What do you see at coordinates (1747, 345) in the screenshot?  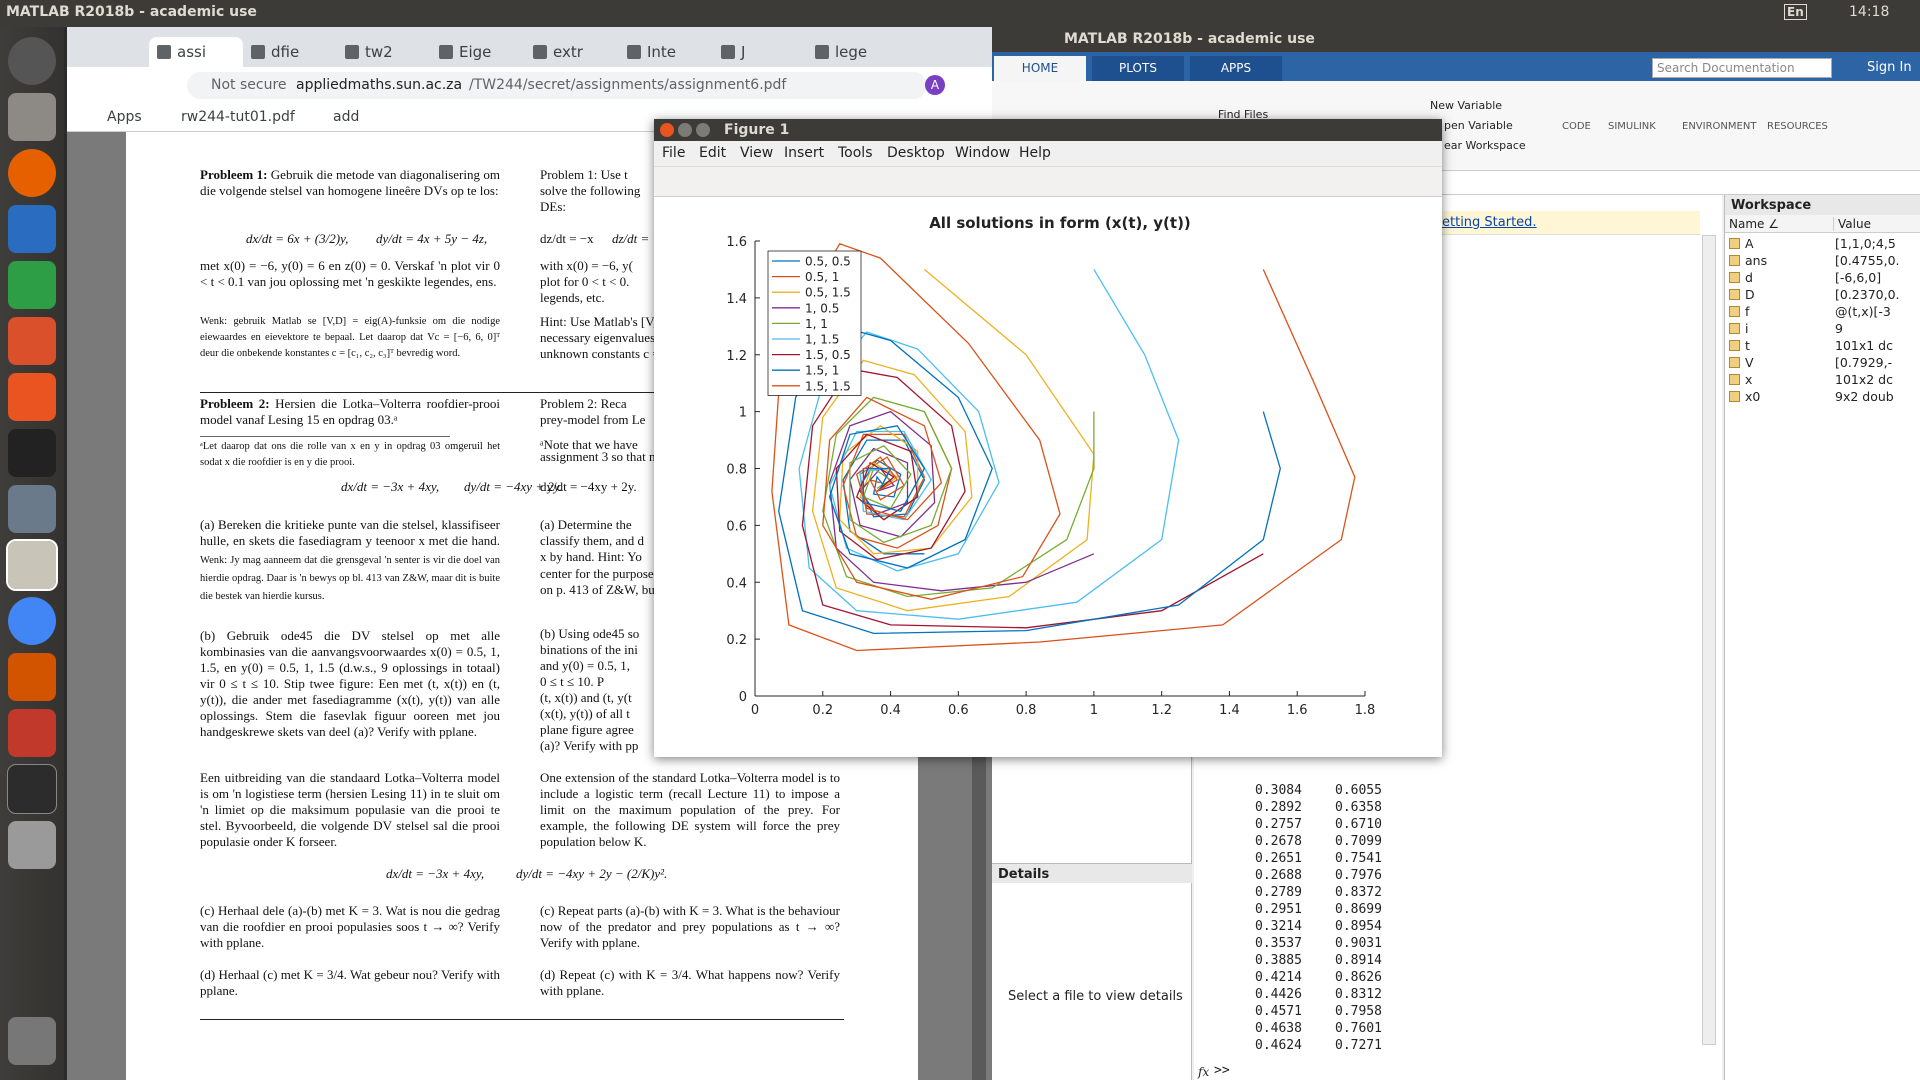 I see `var-name: t` at bounding box center [1747, 345].